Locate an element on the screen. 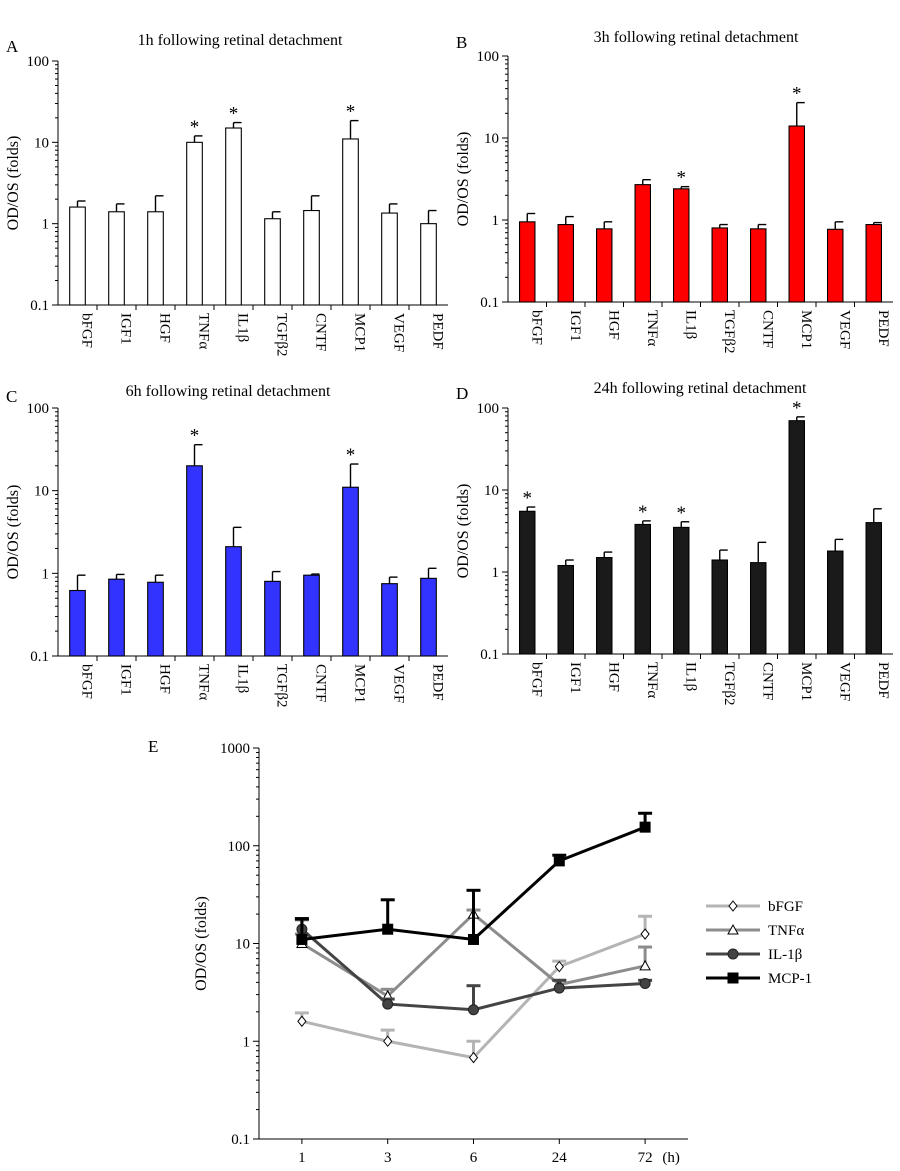 Image resolution: width=900 pixels, height=1171 pixels. legend-label: MCP-1 is located at coordinates (790, 979).